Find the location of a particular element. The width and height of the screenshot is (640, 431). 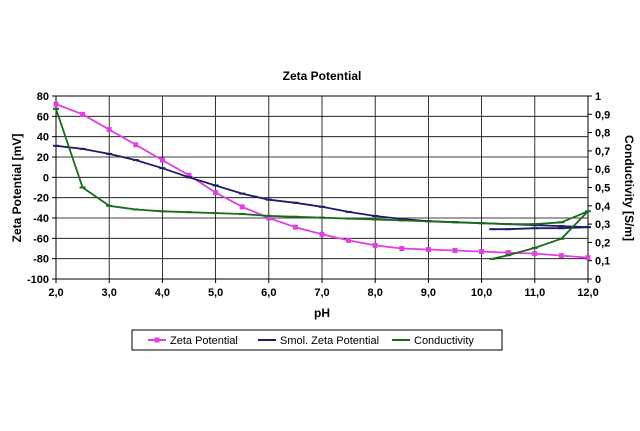

y-tick-label: 0 is located at coordinates (46, 178).